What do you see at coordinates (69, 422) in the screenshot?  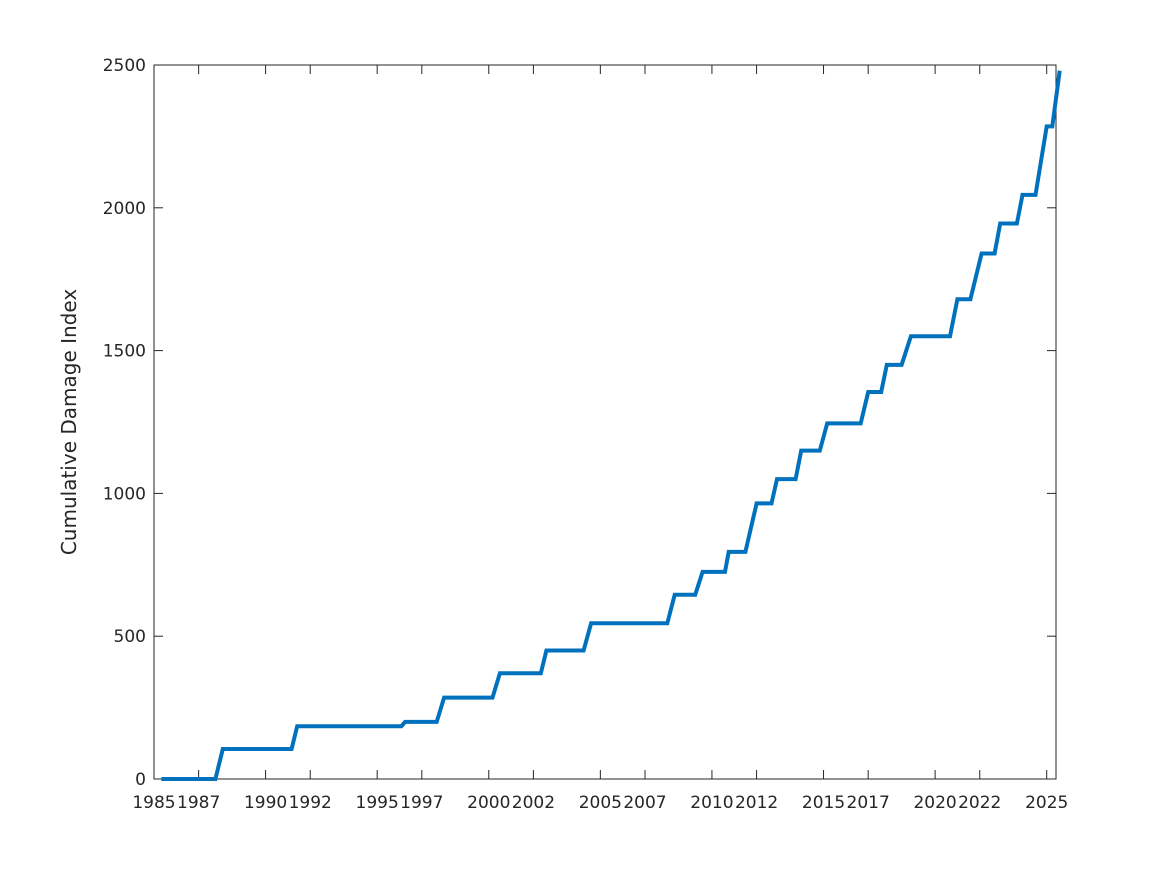 I see `y-axis-label: Cumulative Damage Index` at bounding box center [69, 422].